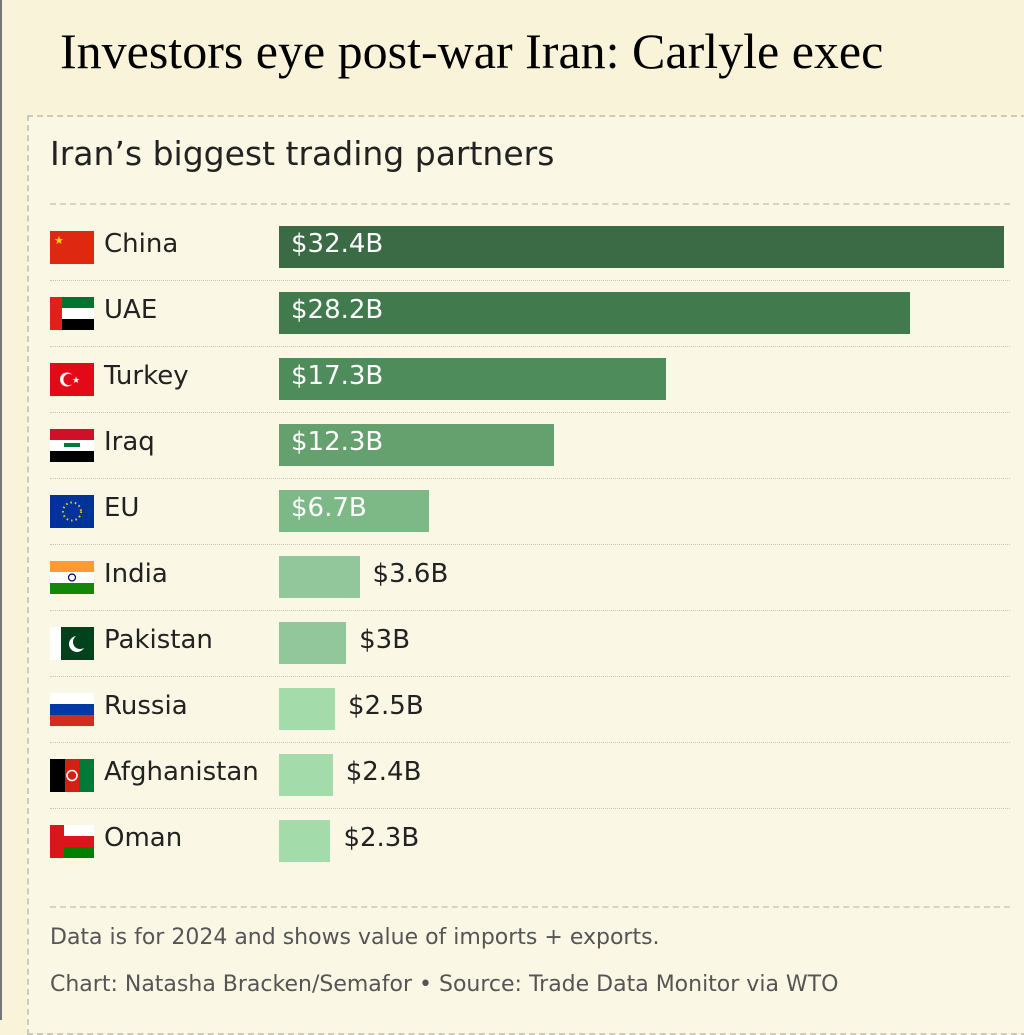  I want to click on category-label: Iraq, so click(129, 442).